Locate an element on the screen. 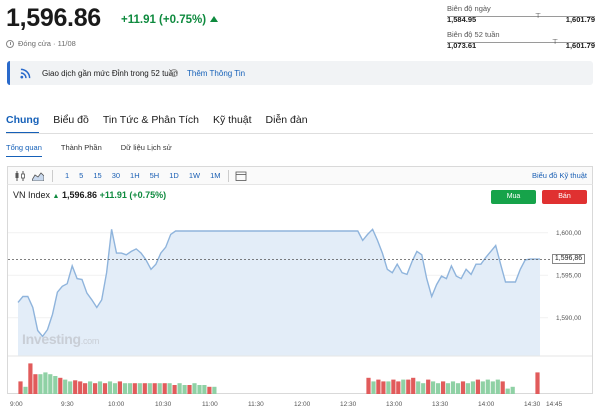 Image resolution: width=600 pixels, height=420 pixels. investing-watermark: Investing.com is located at coordinates (60, 339).